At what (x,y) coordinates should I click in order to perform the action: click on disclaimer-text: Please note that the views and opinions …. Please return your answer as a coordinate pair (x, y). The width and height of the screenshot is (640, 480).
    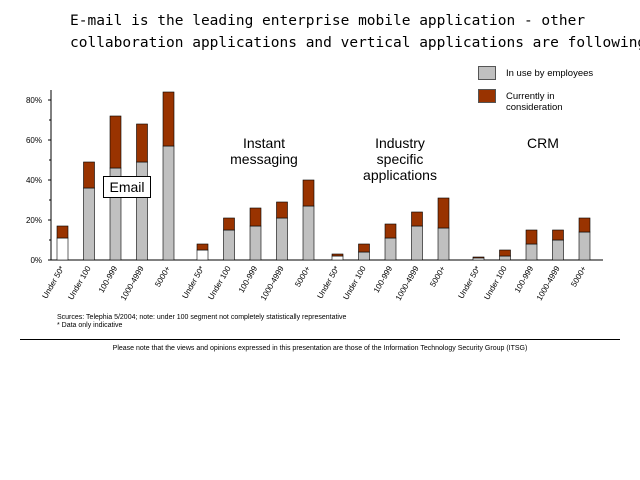
    Looking at the image, I should click on (320, 348).